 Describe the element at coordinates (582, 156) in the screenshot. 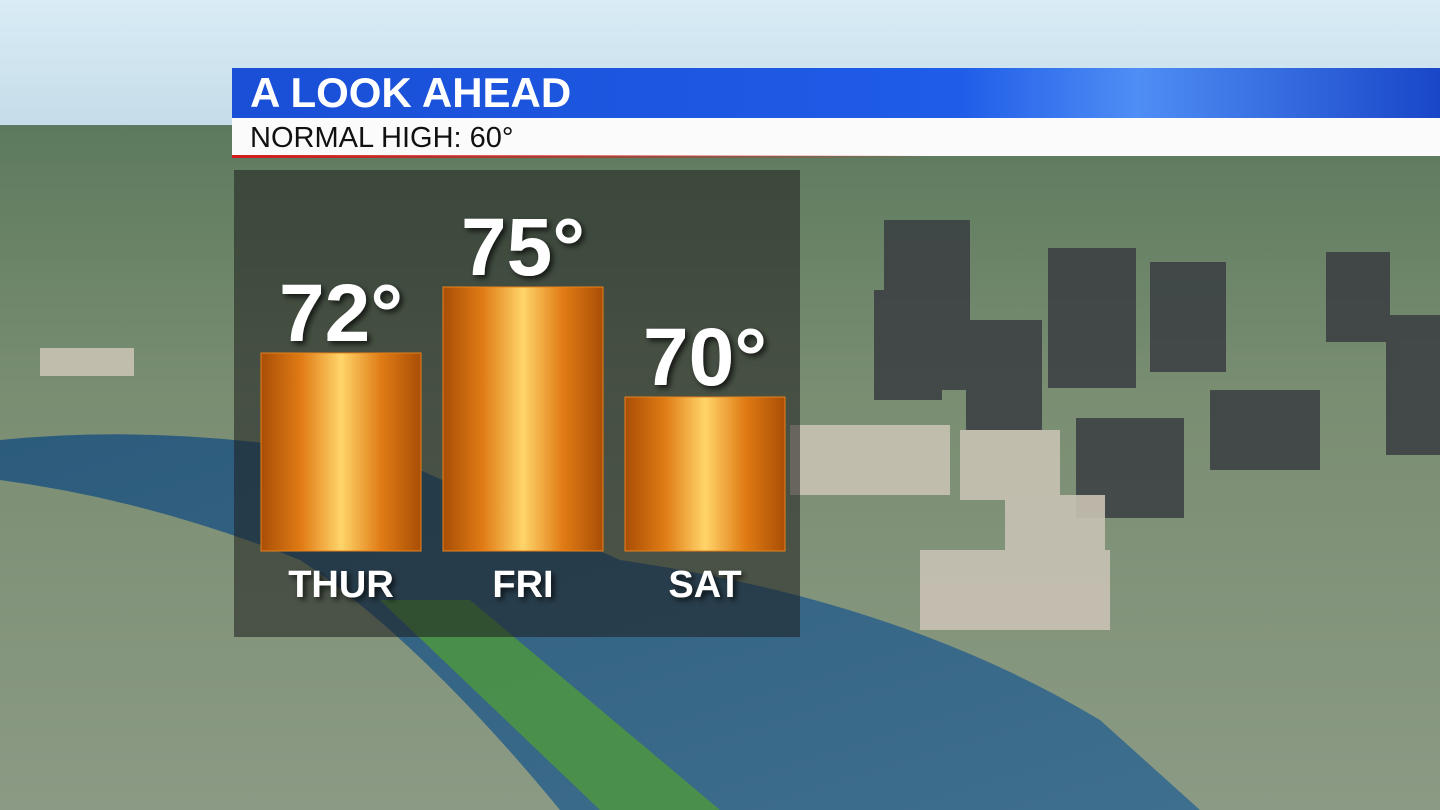

I see `accent-line` at that location.